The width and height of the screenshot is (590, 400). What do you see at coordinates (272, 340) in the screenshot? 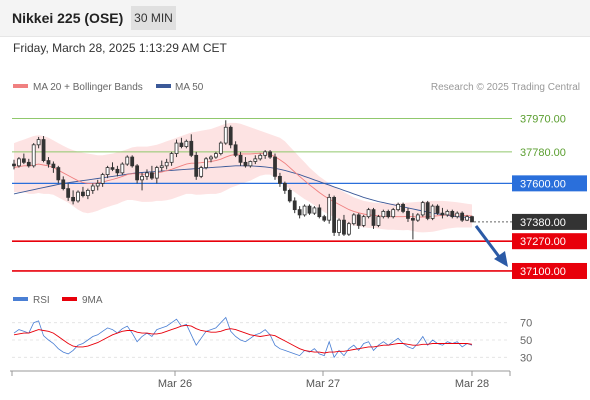
I see `rsi-panel: 70 50 30` at bounding box center [272, 340].